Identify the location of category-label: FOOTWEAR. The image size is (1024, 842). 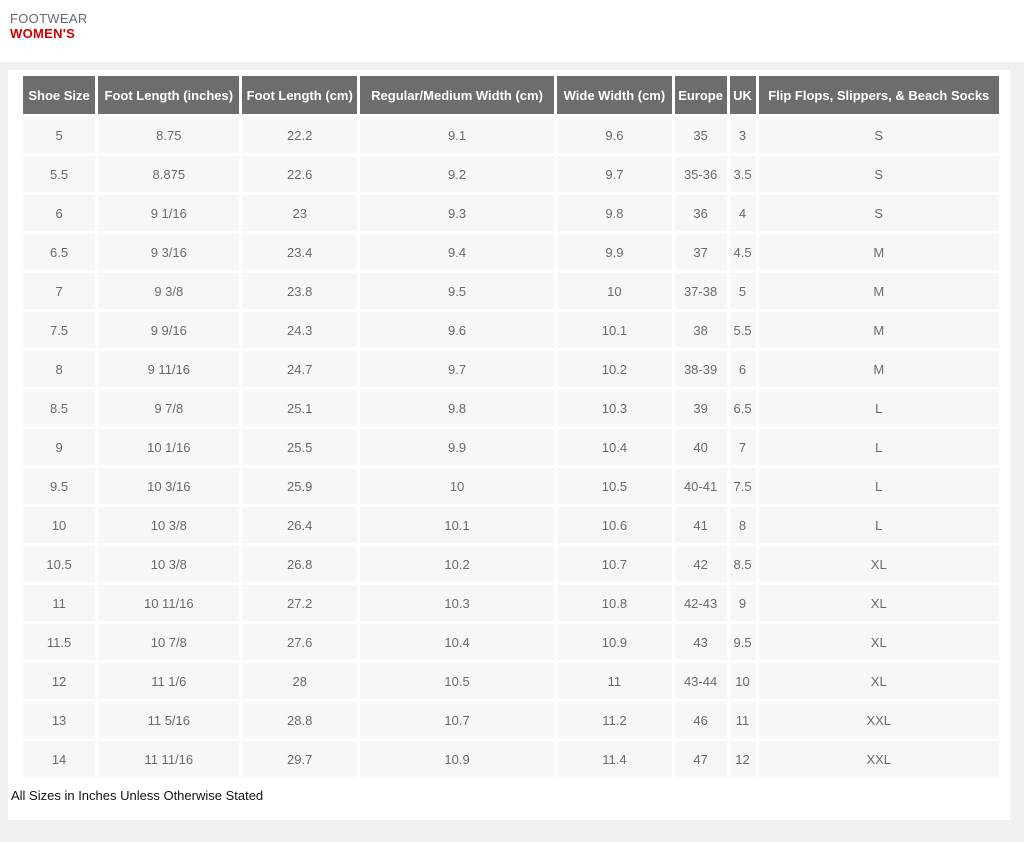
(49, 18).